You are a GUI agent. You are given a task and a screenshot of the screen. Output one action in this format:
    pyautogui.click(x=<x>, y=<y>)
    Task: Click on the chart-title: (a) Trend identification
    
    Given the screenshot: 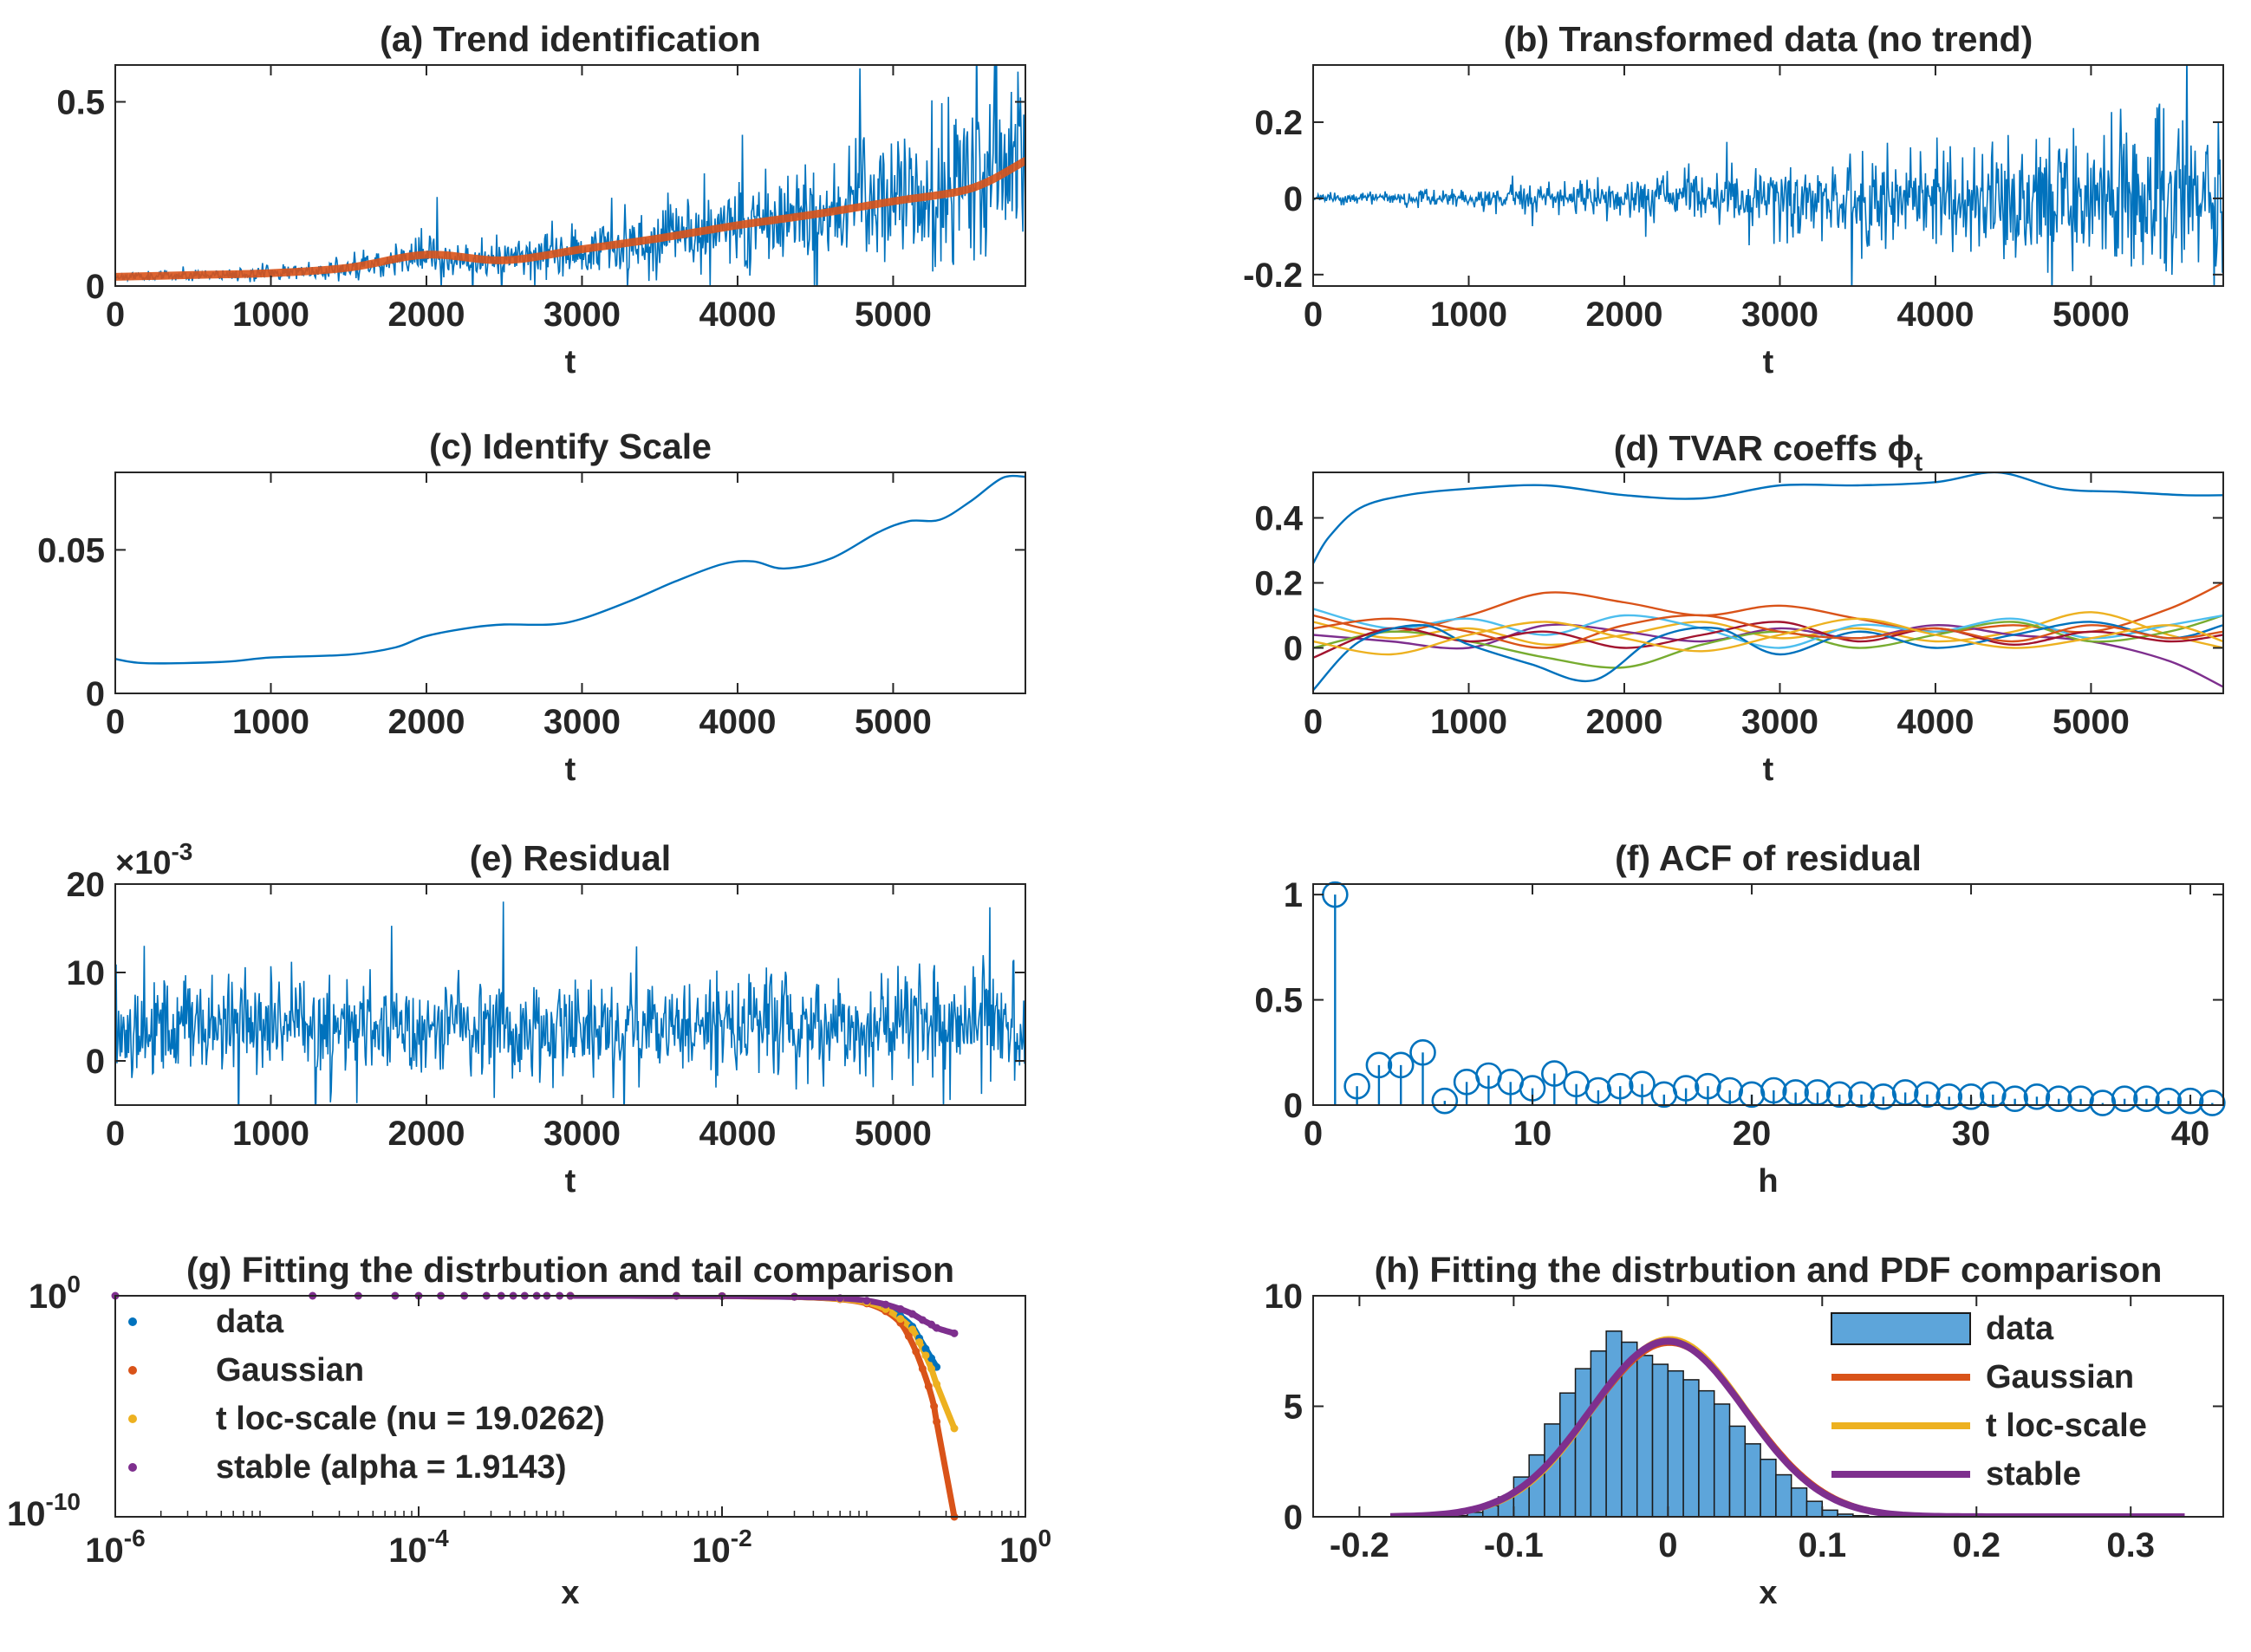 What is the action you would take?
    pyautogui.click(x=570, y=39)
    